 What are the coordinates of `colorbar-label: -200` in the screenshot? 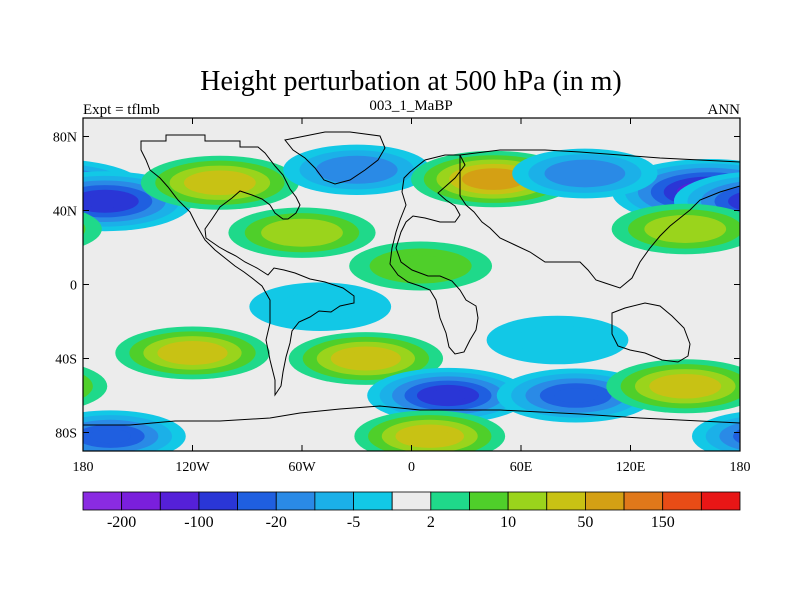 It's located at (121, 522).